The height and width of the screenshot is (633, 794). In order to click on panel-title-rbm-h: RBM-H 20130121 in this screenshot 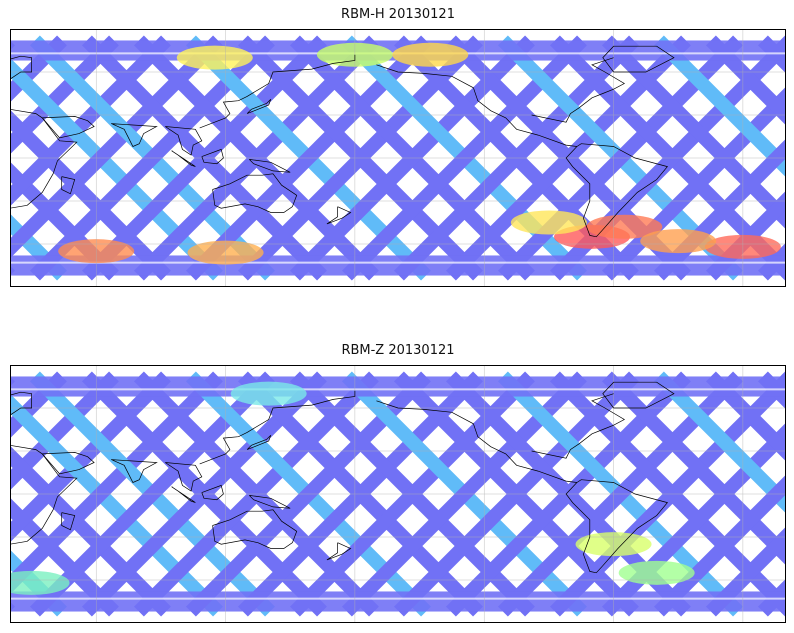, I will do `click(398, 14)`.